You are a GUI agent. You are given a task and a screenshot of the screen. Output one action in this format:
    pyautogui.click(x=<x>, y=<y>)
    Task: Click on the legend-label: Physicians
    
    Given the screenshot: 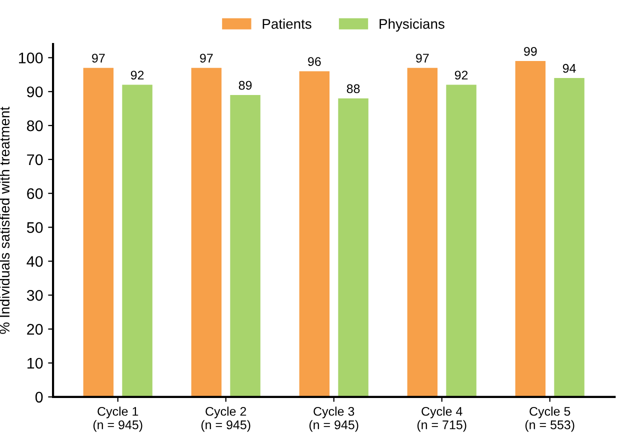 What is the action you would take?
    pyautogui.click(x=412, y=25)
    